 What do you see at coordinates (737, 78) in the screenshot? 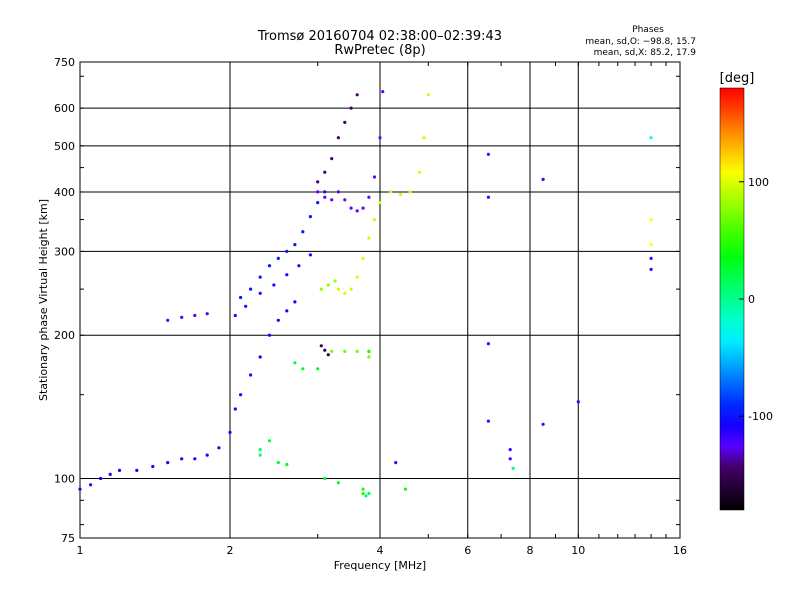
I see `colorbar-label: [deg]` at bounding box center [737, 78].